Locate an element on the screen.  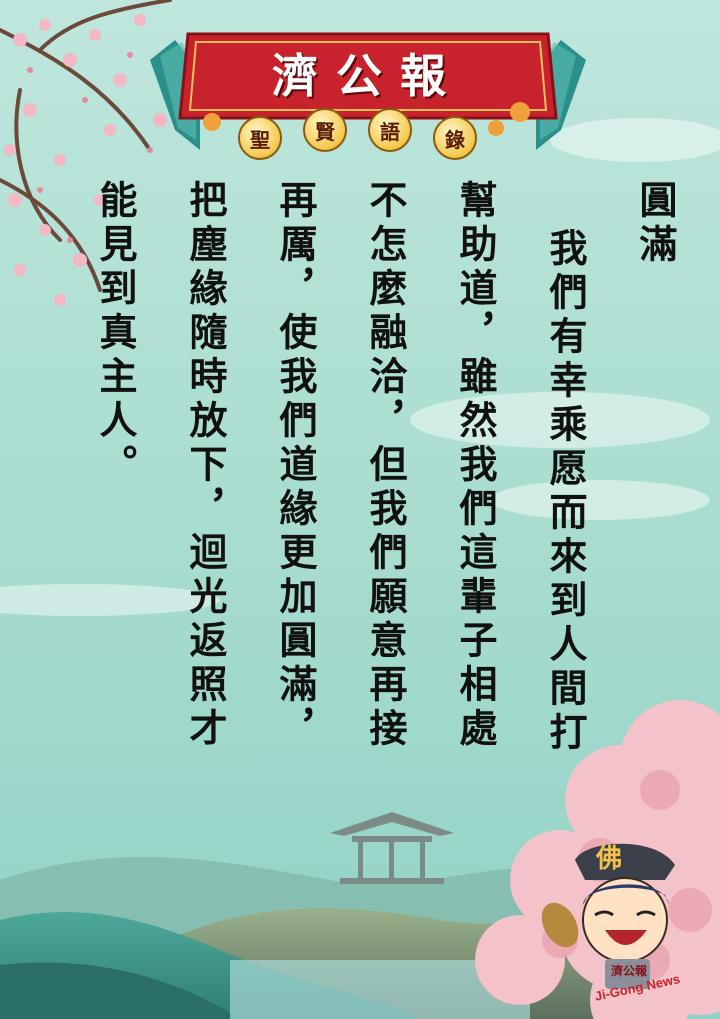
mascot-badge: 濟公報 is located at coordinates (629, 971).